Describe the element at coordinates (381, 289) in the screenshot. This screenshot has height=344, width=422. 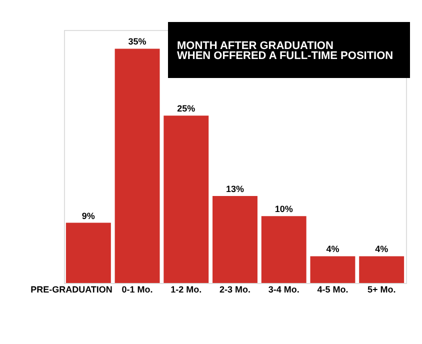
I see `x-tick-label: 5+ Mo.` at that location.